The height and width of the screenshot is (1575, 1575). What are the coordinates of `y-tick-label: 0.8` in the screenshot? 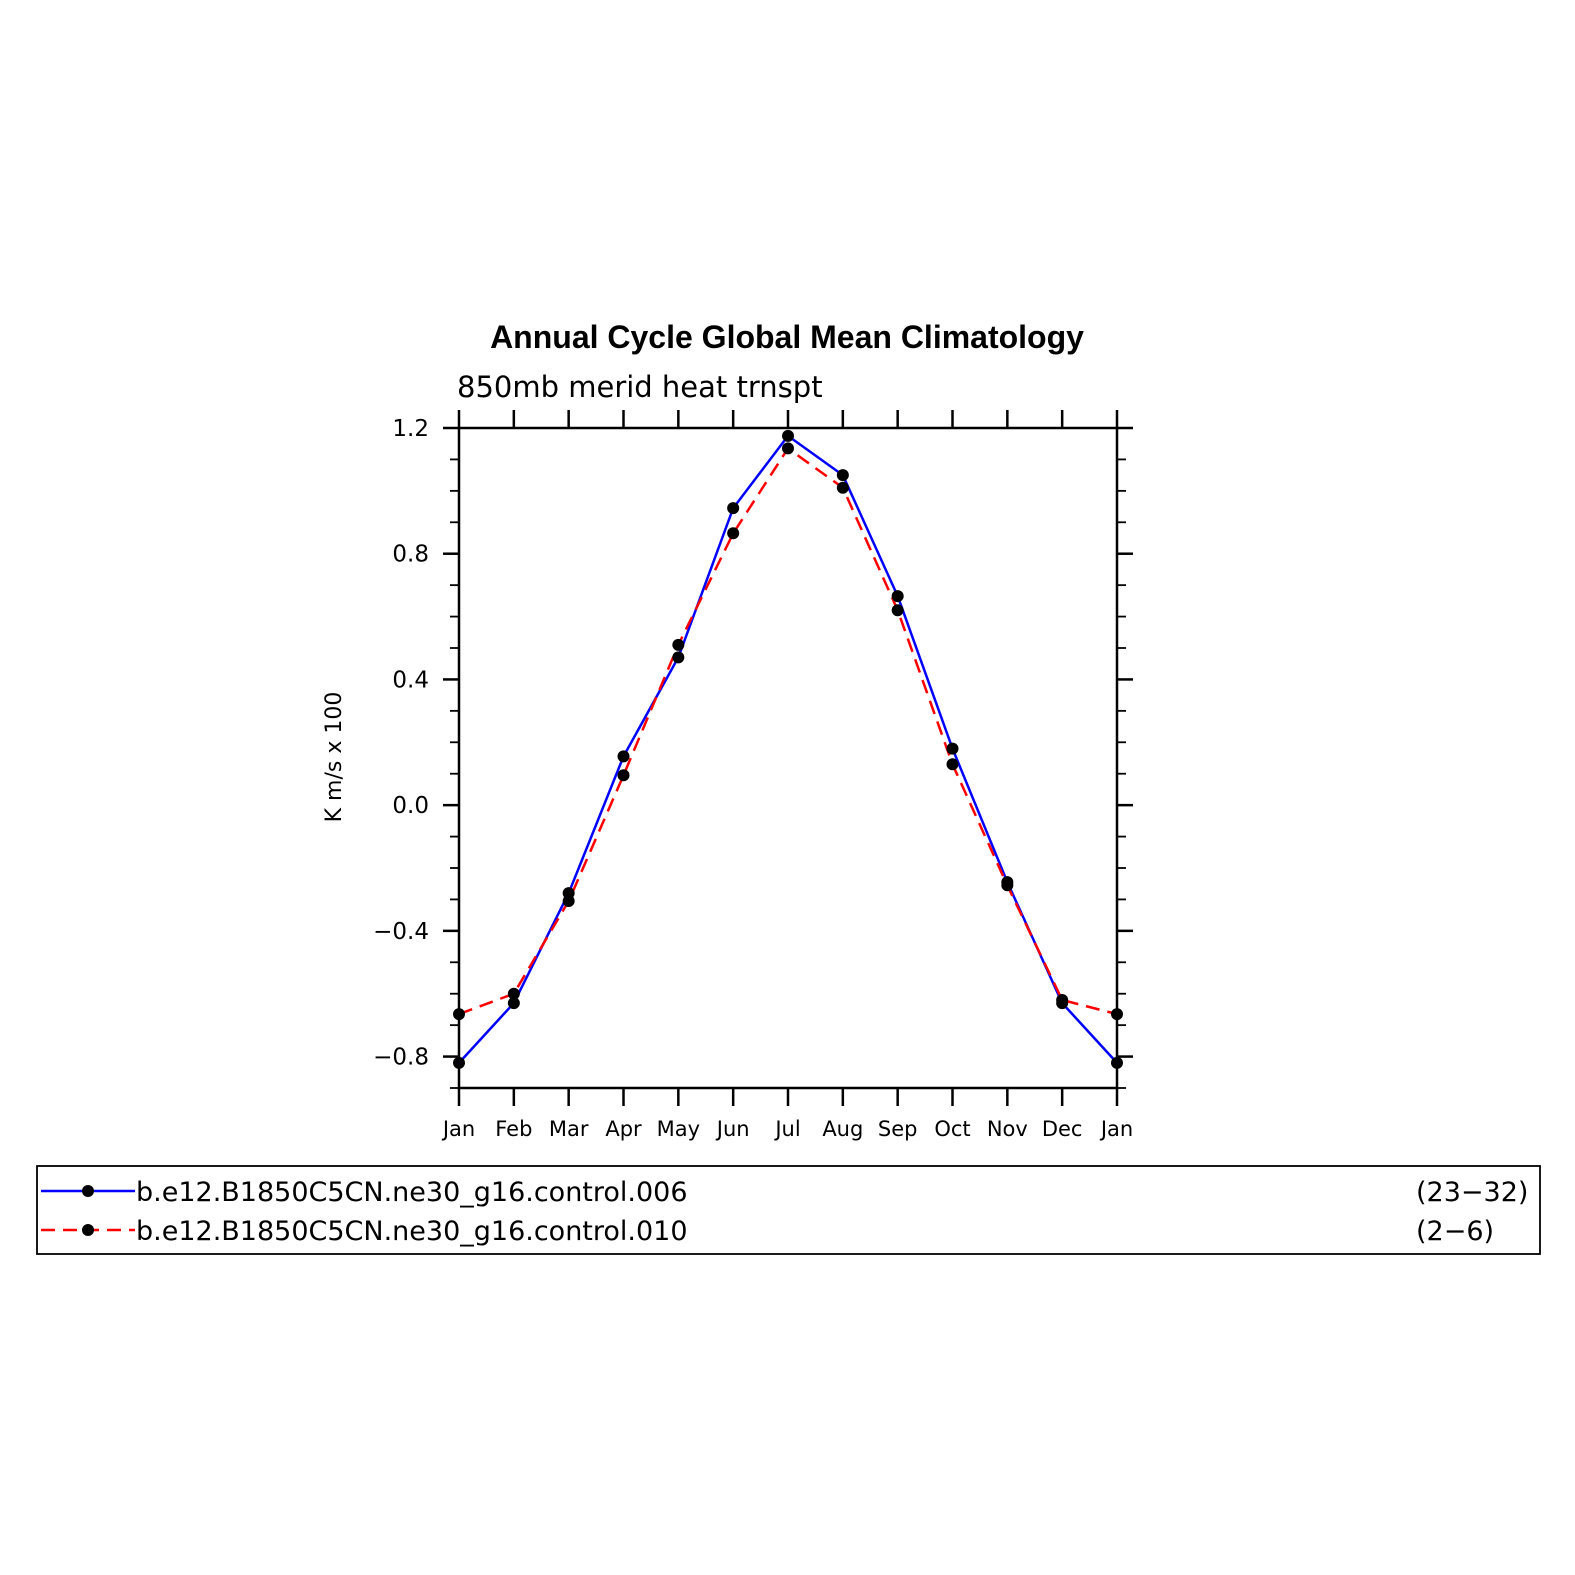 It's located at (410, 555).